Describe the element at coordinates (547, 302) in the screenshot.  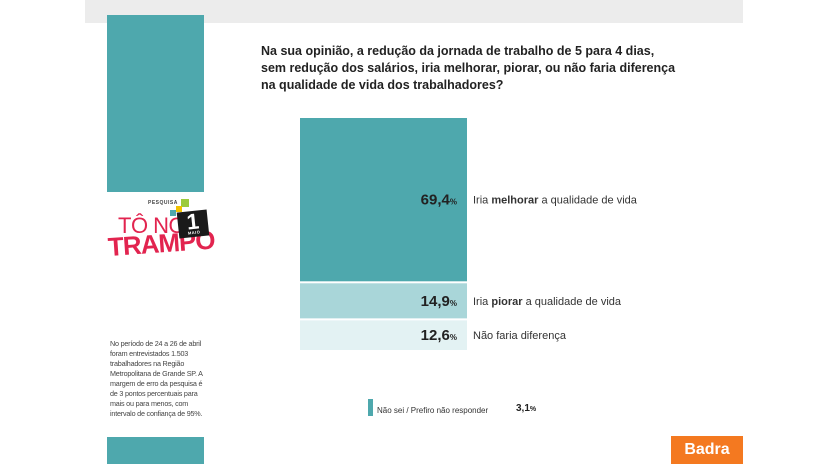
I see `bar-category-label-2: Iria piorar a qualidade de vida` at that location.